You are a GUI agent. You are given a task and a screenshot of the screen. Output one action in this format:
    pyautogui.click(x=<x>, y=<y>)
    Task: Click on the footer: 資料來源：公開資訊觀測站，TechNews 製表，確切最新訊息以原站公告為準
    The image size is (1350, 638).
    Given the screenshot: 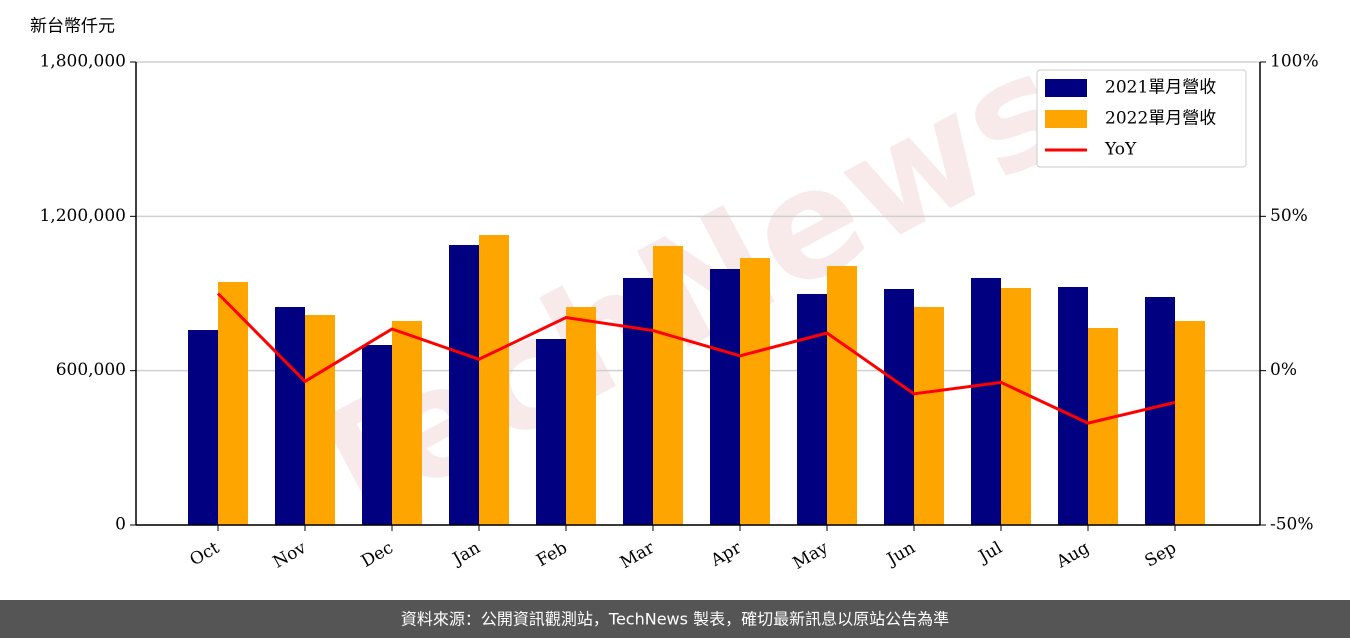 What is the action you would take?
    pyautogui.click(x=675, y=619)
    